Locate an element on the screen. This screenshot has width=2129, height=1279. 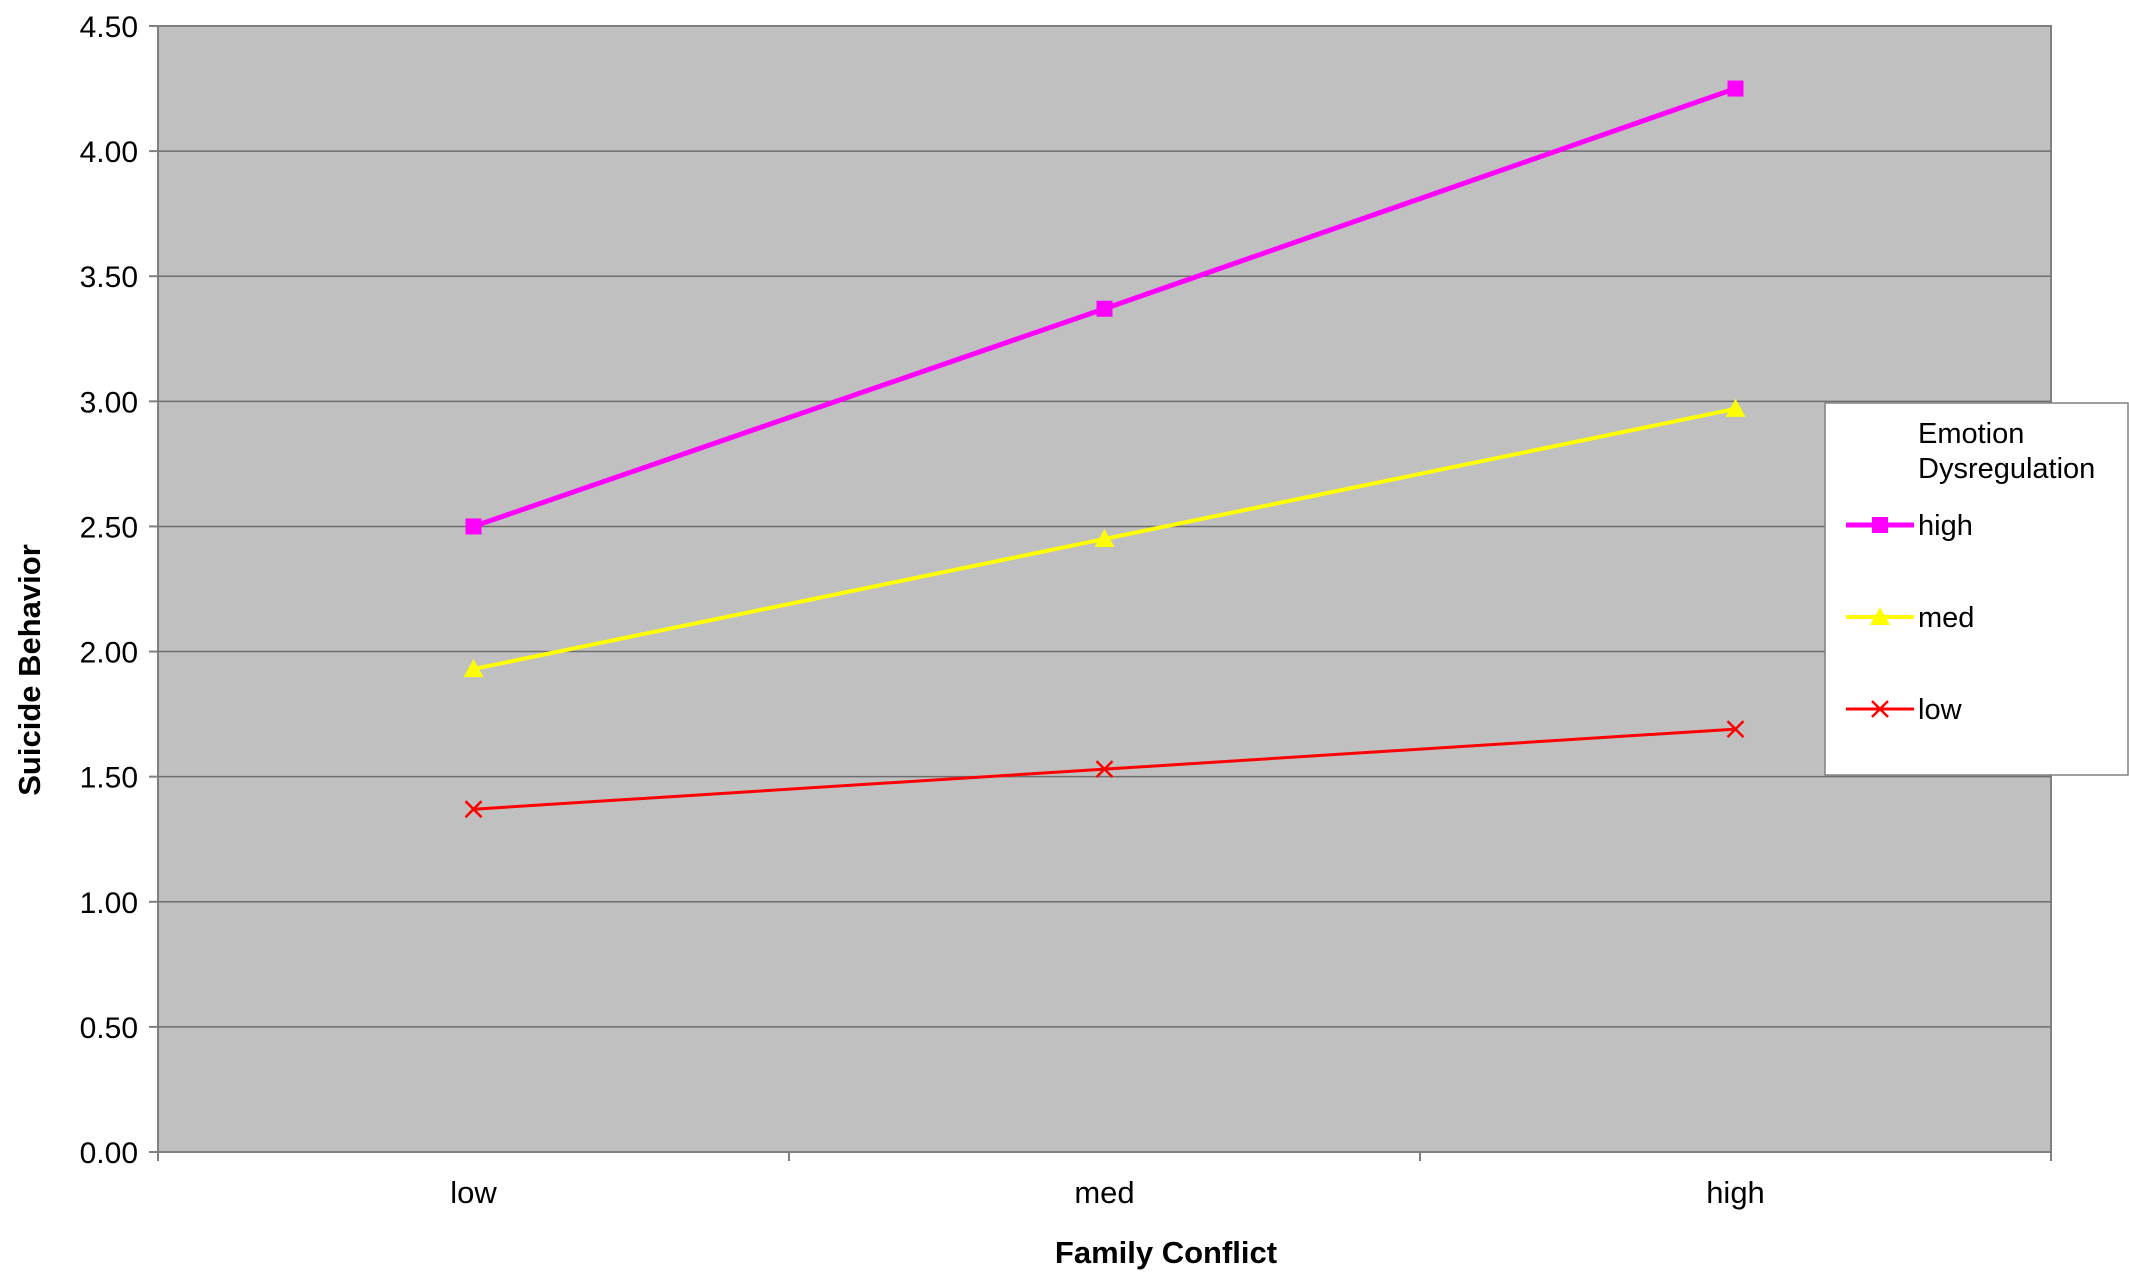
series-low is located at coordinates (1104, 769).